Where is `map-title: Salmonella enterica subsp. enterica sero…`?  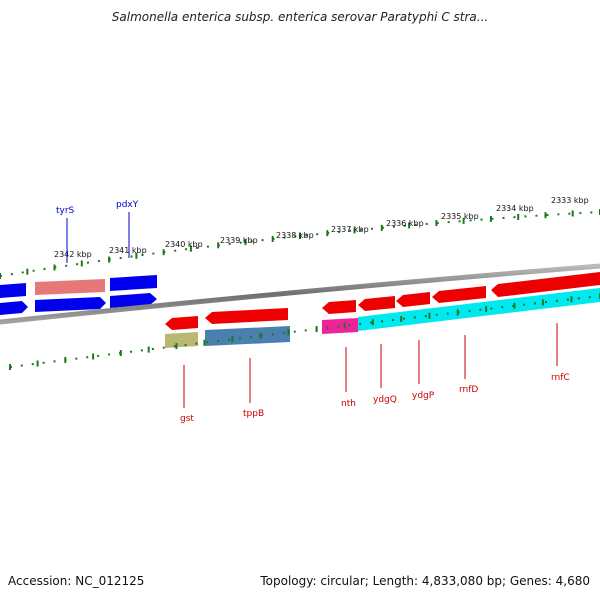
map-title: Salmonella enterica subsp. enterica sero… is located at coordinates (300, 17).